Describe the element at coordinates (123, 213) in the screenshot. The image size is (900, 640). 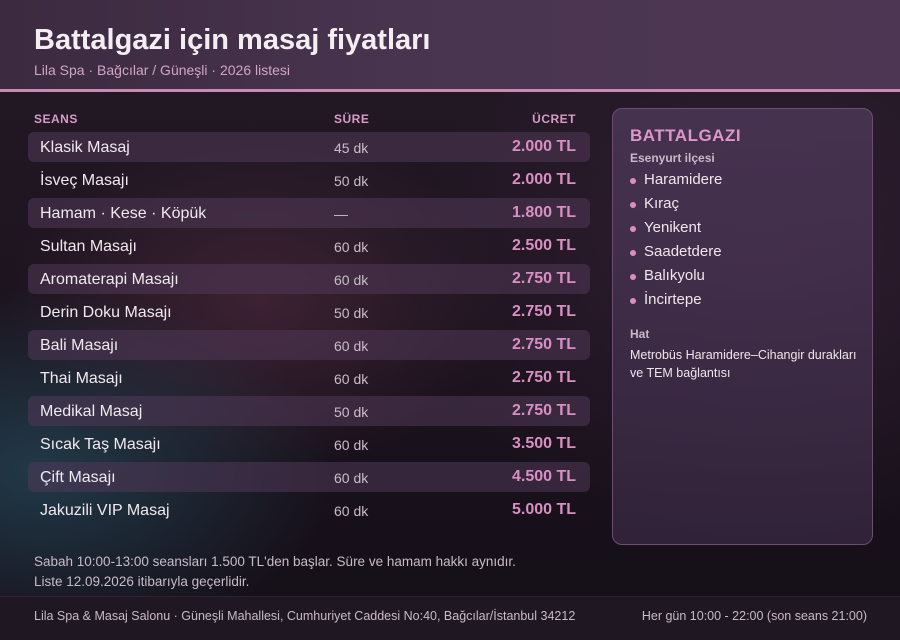
I see `service-name: Hamam · Kese · Köpük` at that location.